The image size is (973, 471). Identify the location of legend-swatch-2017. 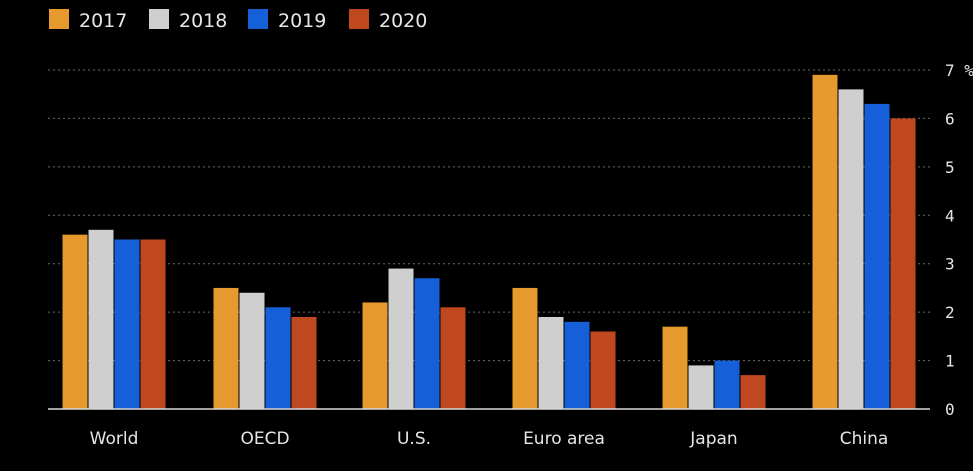
(59, 19).